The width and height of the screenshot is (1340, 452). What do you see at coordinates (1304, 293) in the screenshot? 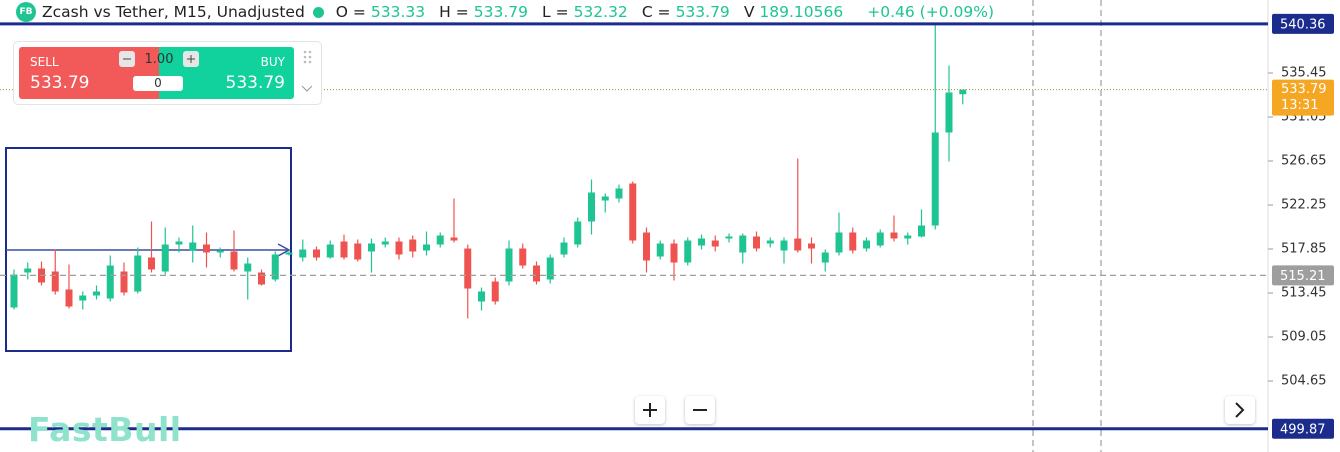
I see `y-tick-label: 513.45` at bounding box center [1304, 293].